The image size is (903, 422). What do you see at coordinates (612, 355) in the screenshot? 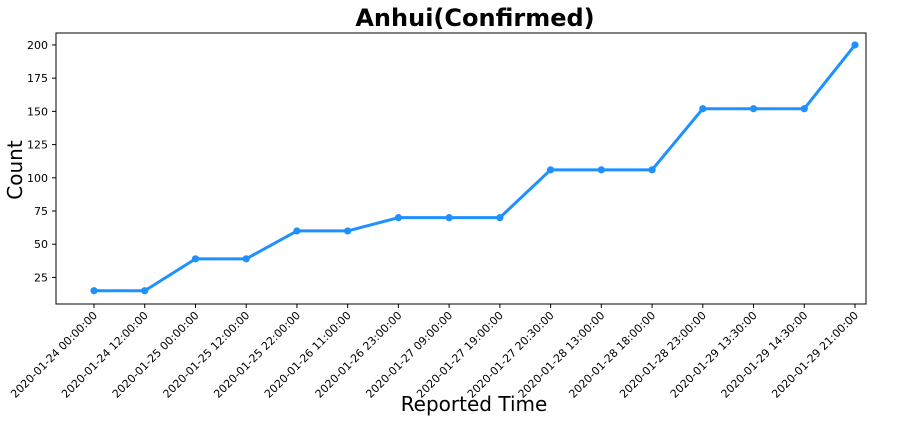
I see `x-tick-label: 2020-01-28 18:00:00` at bounding box center [612, 355].